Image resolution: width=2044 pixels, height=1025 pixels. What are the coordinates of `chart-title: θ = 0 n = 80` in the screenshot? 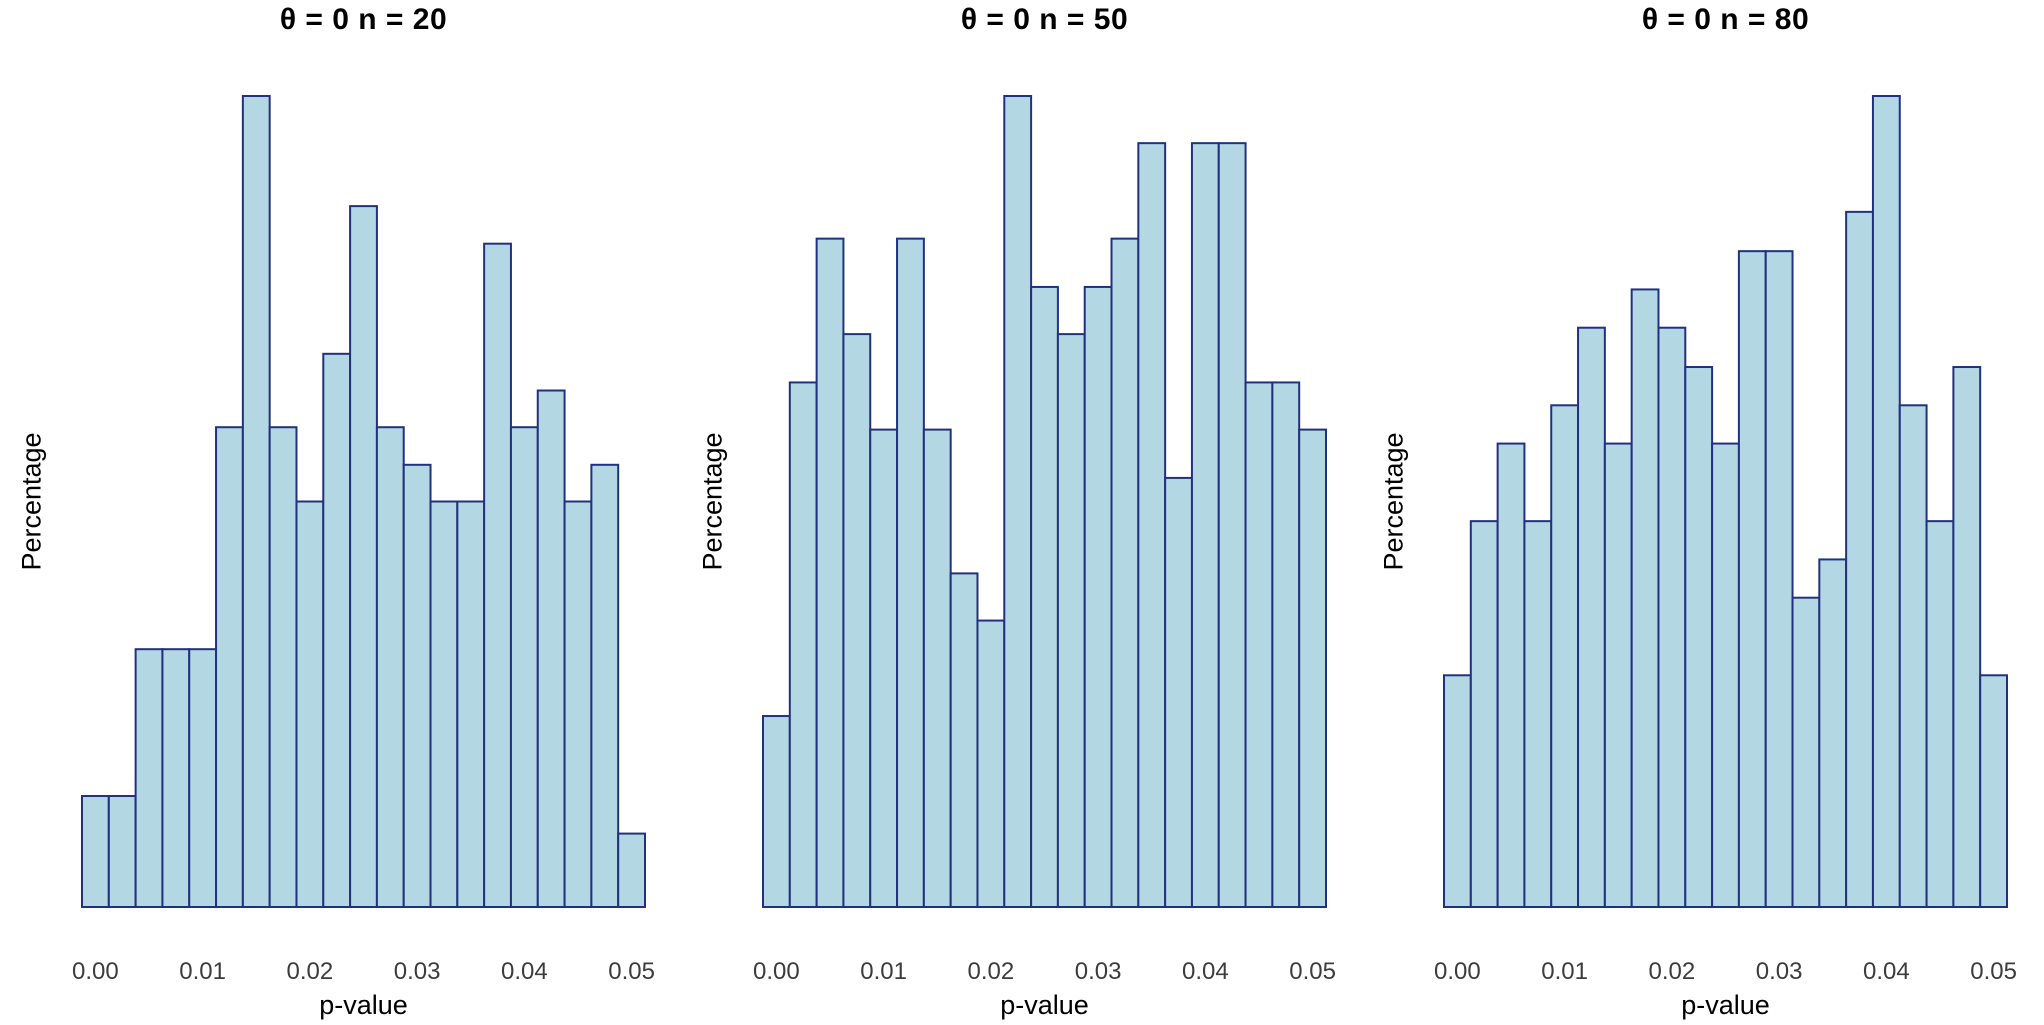 It's located at (1725, 19).